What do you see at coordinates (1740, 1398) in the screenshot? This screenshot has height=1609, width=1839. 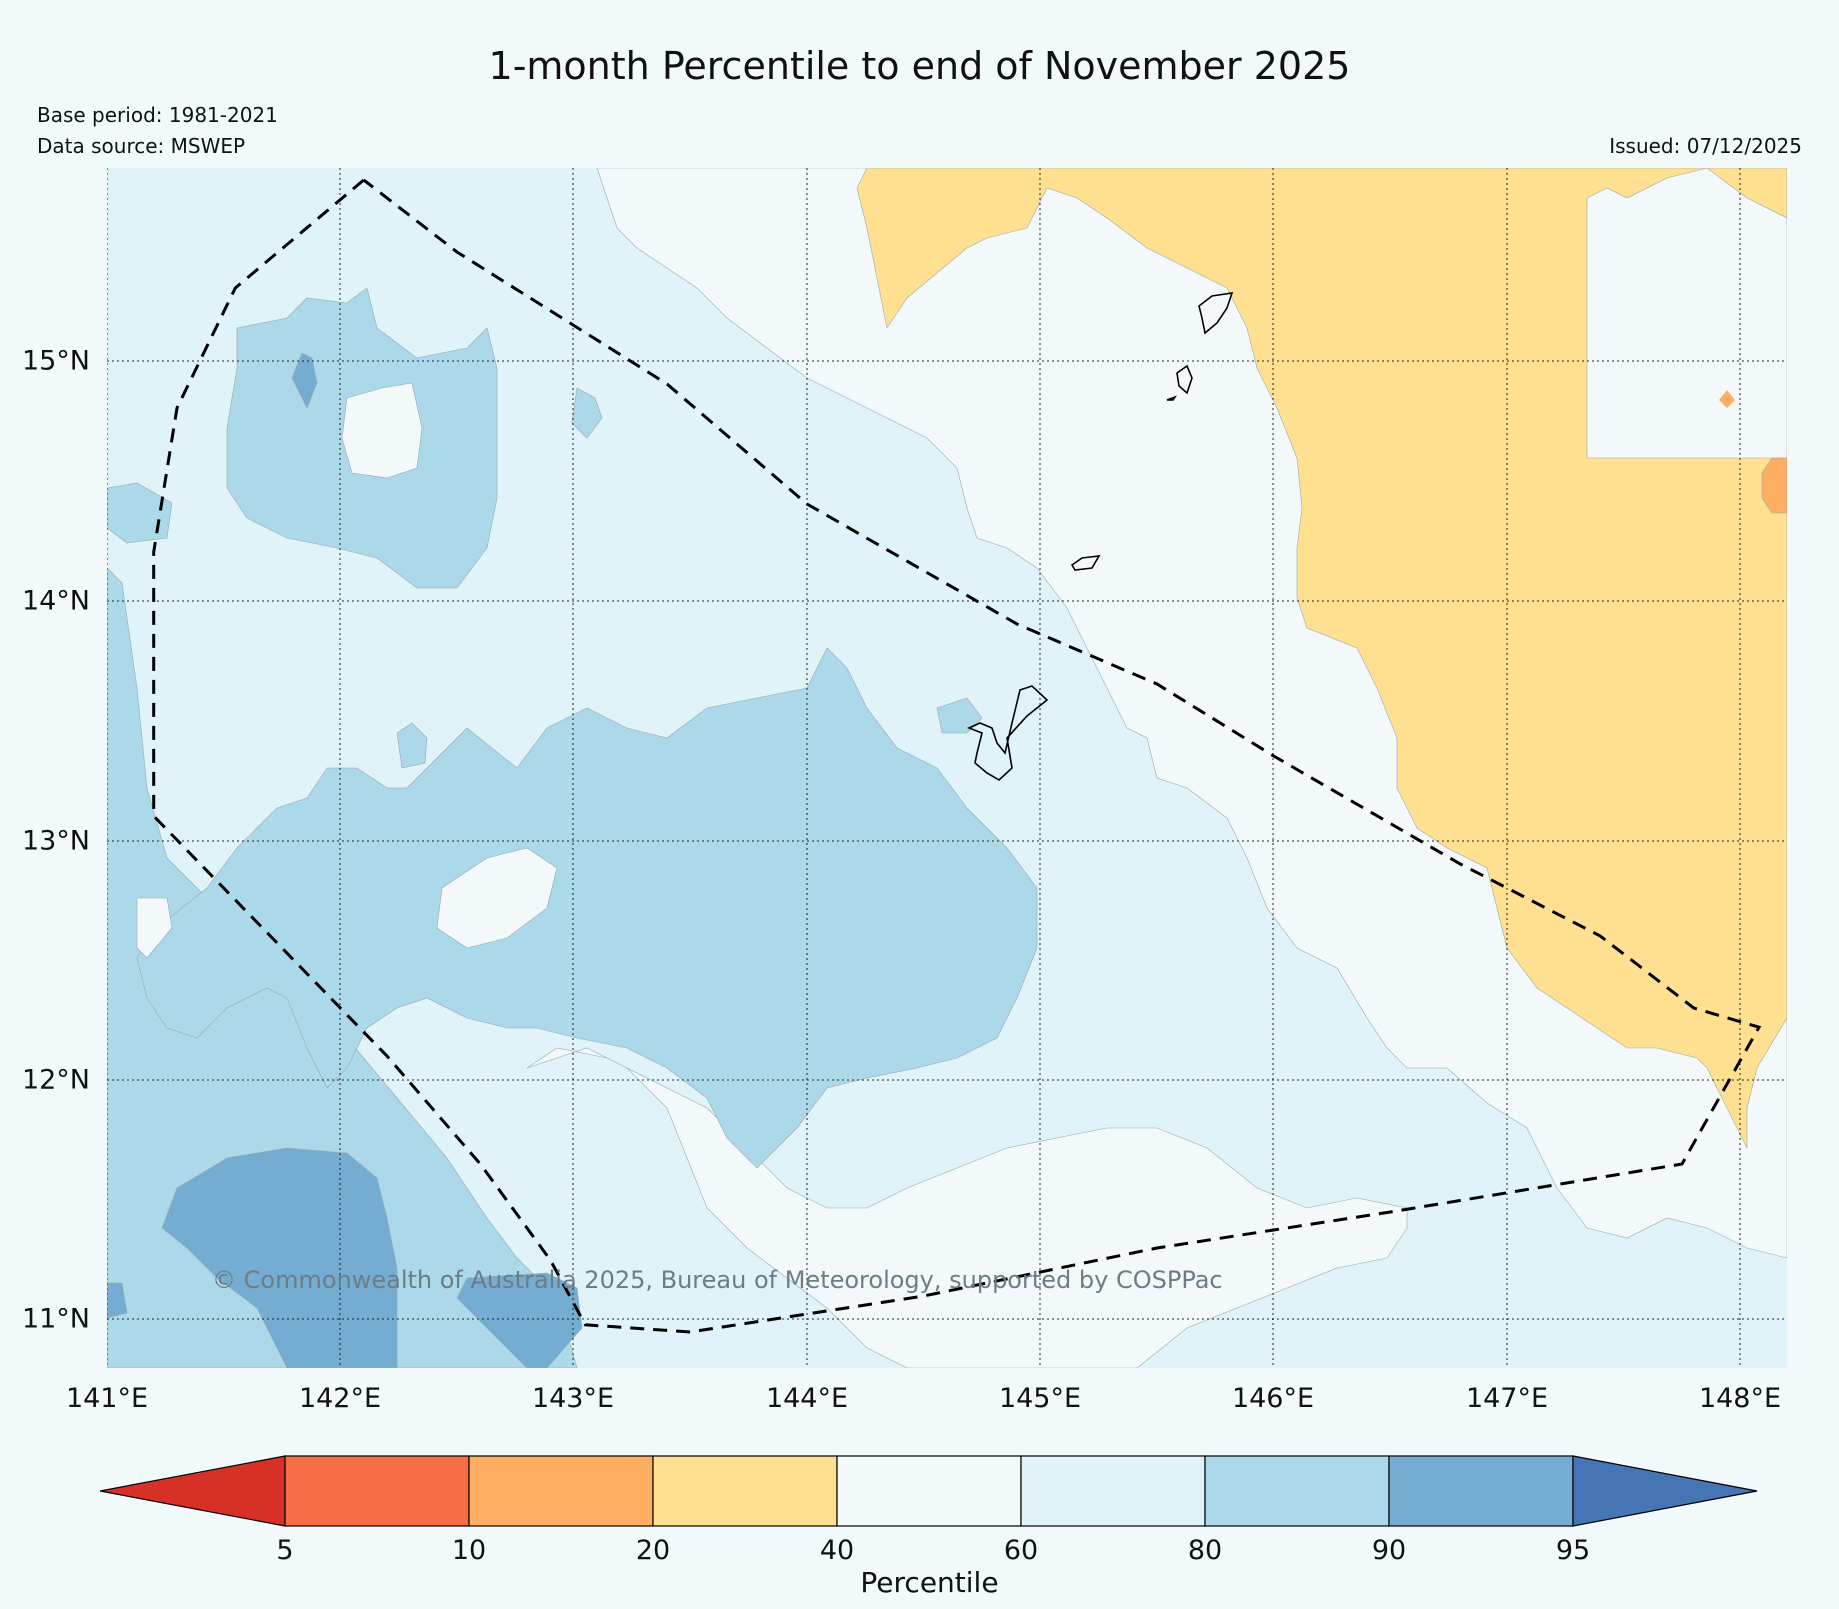 I see `lon-label-148e: 148°E` at bounding box center [1740, 1398].